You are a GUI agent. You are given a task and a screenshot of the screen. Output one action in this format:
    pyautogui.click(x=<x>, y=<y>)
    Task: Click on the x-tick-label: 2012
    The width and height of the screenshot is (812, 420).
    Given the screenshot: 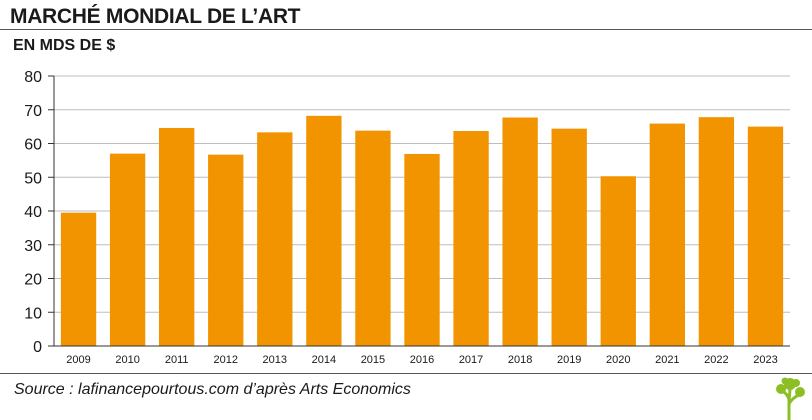 What is the action you would take?
    pyautogui.click(x=225, y=360)
    